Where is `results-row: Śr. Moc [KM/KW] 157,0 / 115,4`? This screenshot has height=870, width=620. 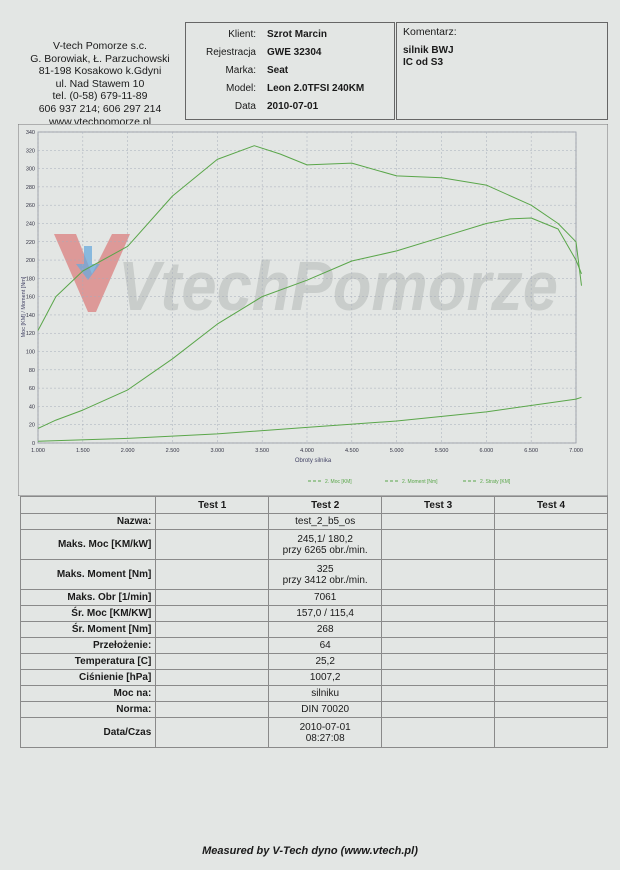
results-row: Śr. Moc [KM/KW] 157,0 / 115,4 is located at coordinates (313, 613).